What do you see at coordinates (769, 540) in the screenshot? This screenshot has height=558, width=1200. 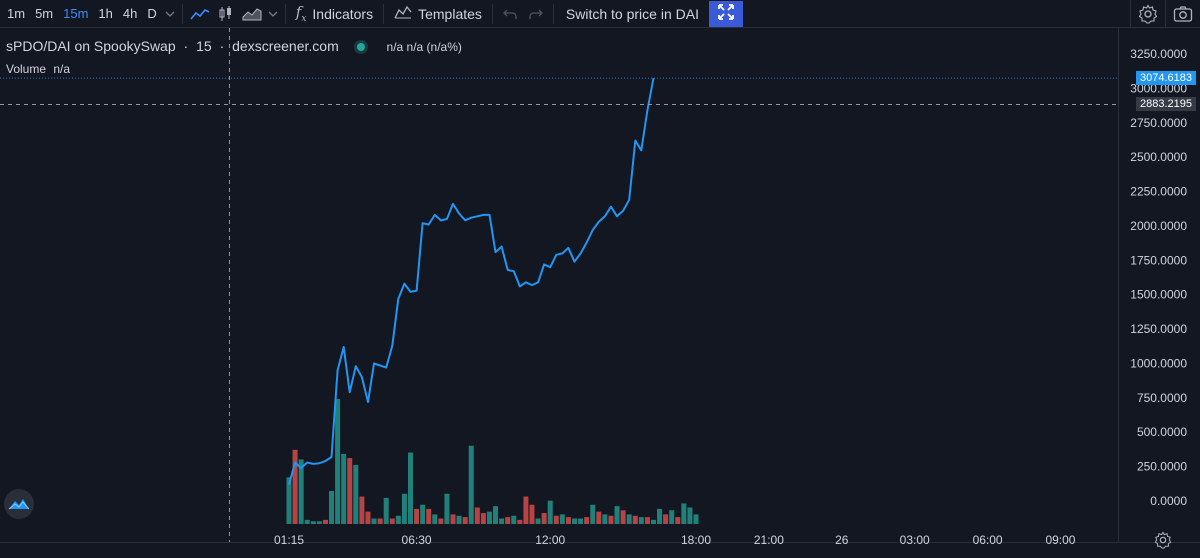 I see `x-tick-label: 21:00` at bounding box center [769, 540].